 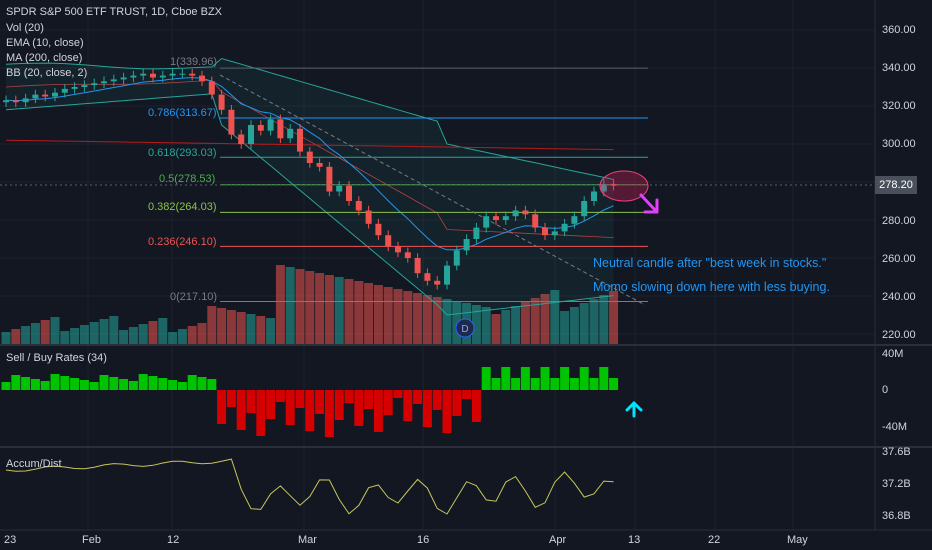 What do you see at coordinates (885, 390) in the screenshot?
I see `sub-axis-tick: 0` at bounding box center [885, 390].